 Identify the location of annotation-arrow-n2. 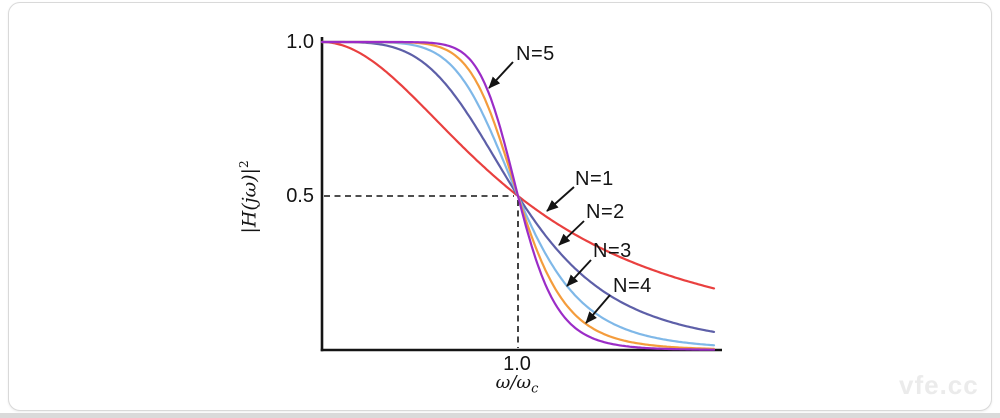
(571, 233).